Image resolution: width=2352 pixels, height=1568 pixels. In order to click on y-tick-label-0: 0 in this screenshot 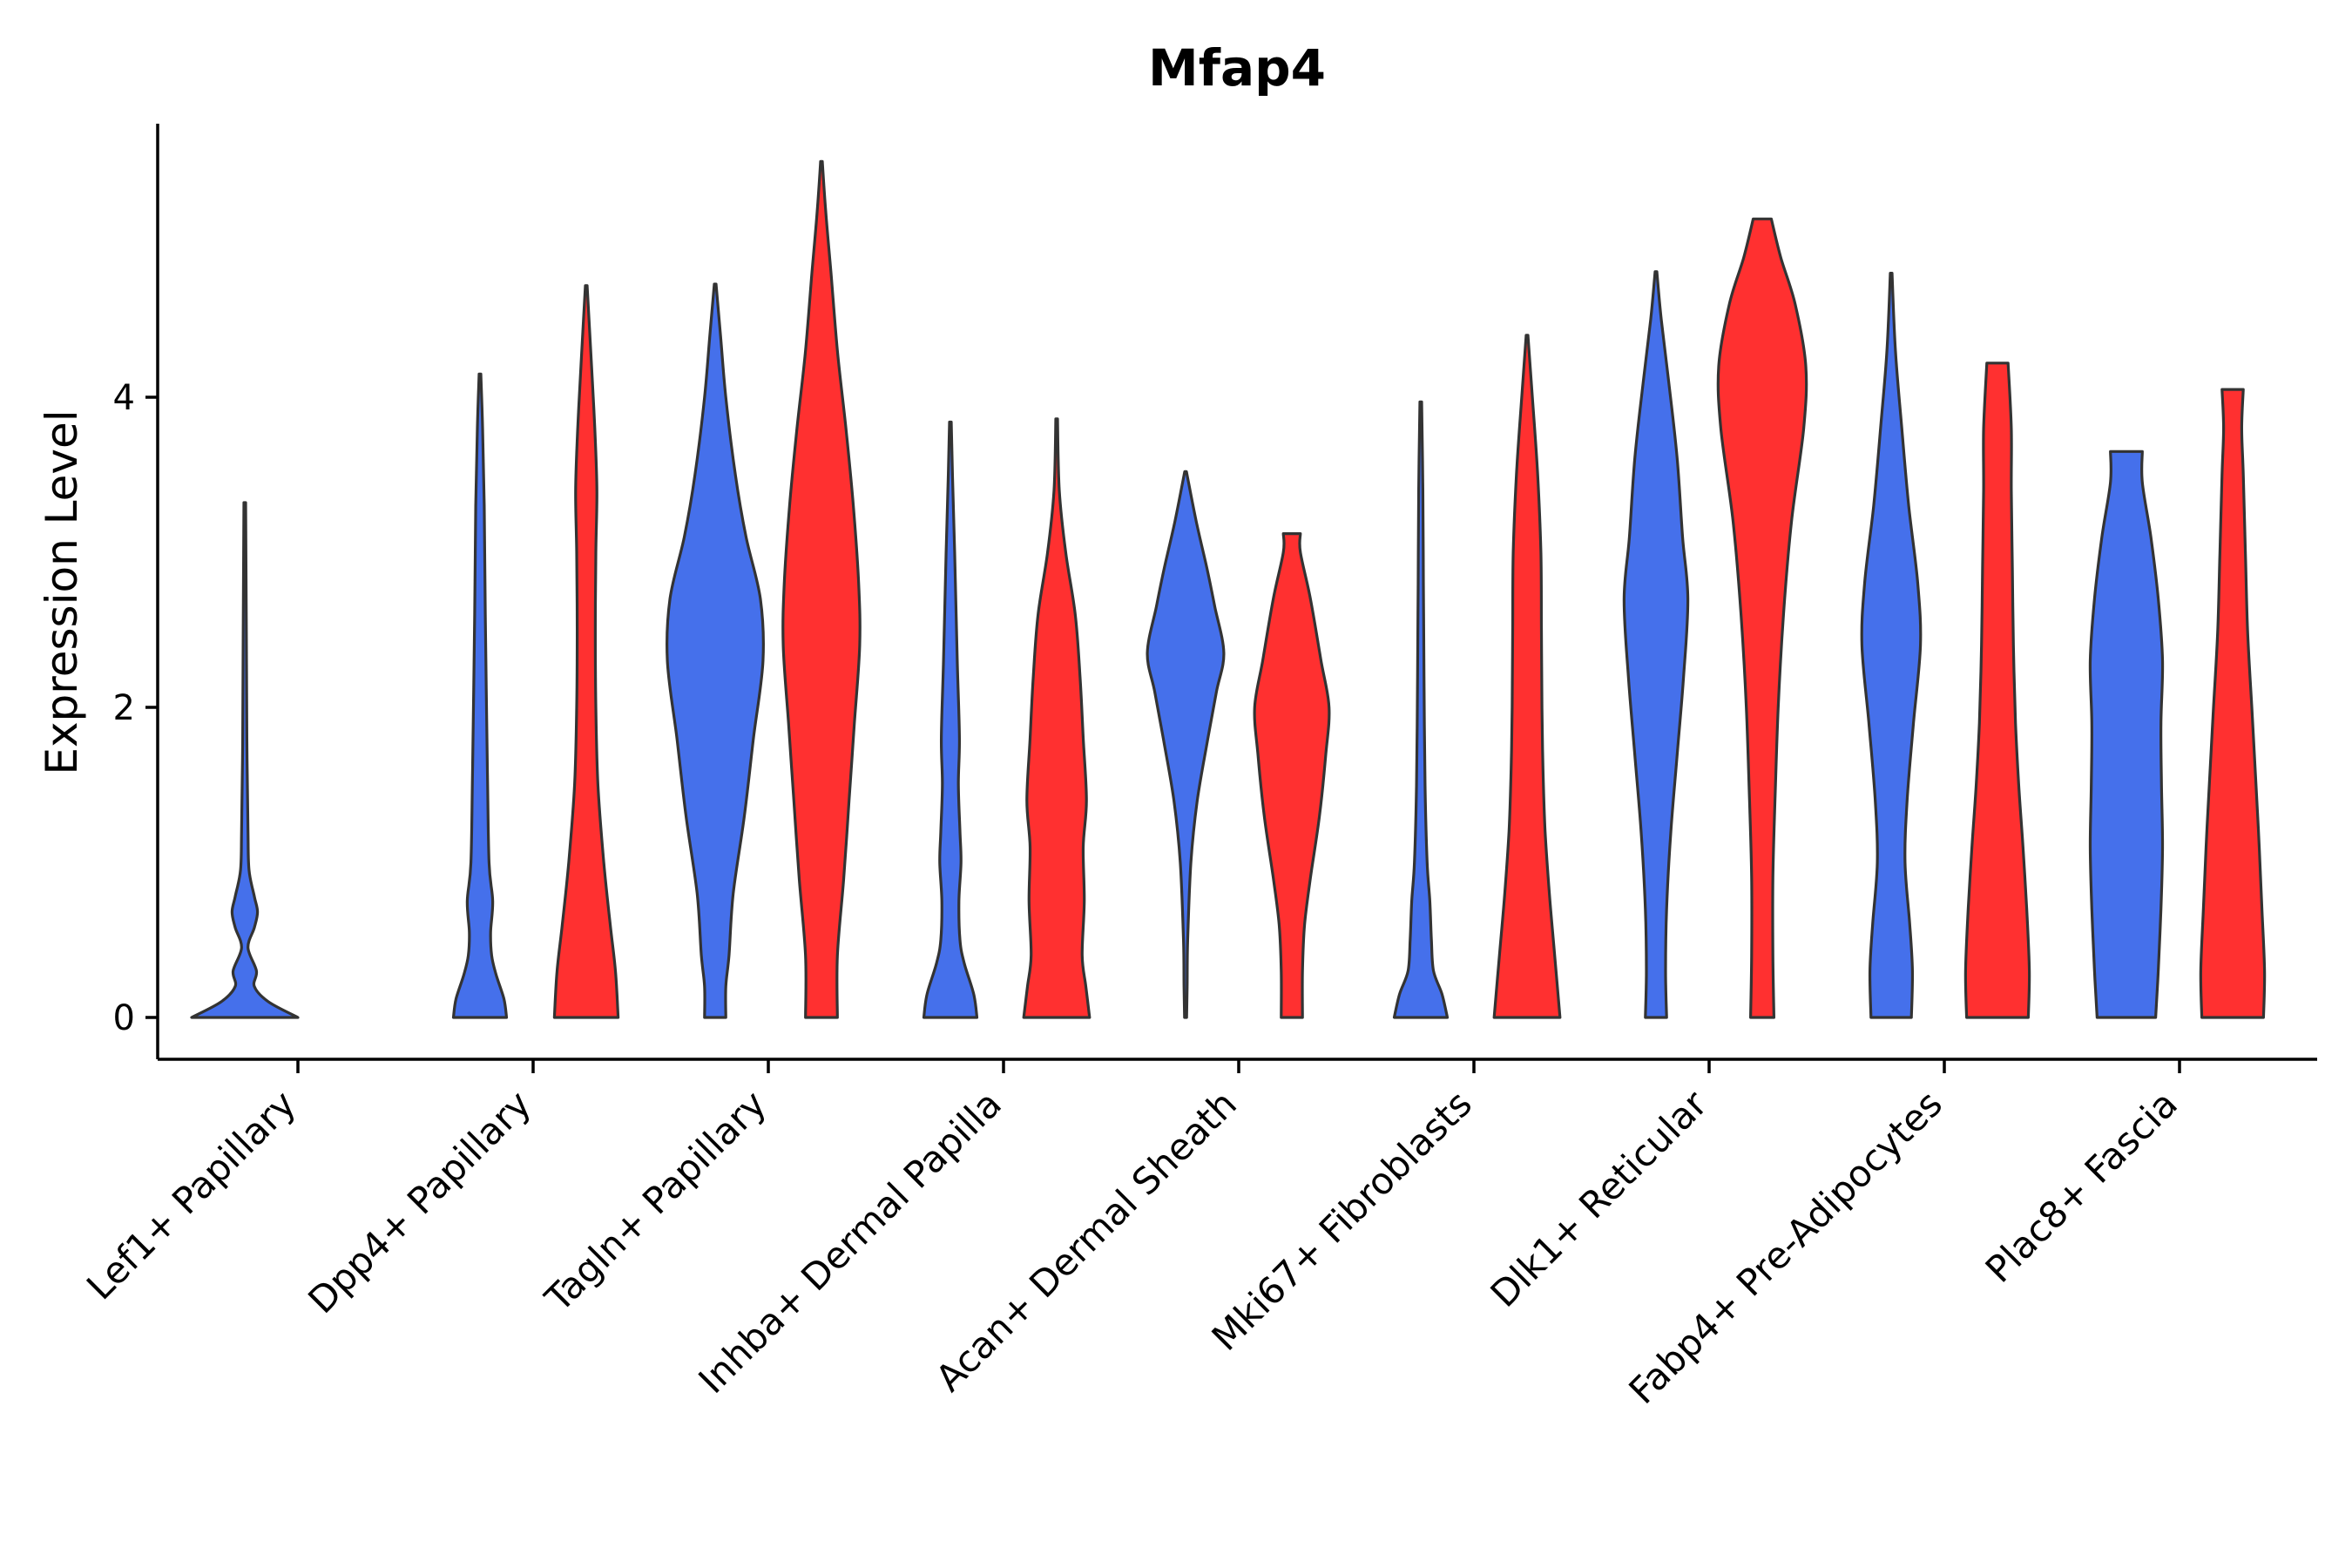, I will do `click(124, 1018)`.